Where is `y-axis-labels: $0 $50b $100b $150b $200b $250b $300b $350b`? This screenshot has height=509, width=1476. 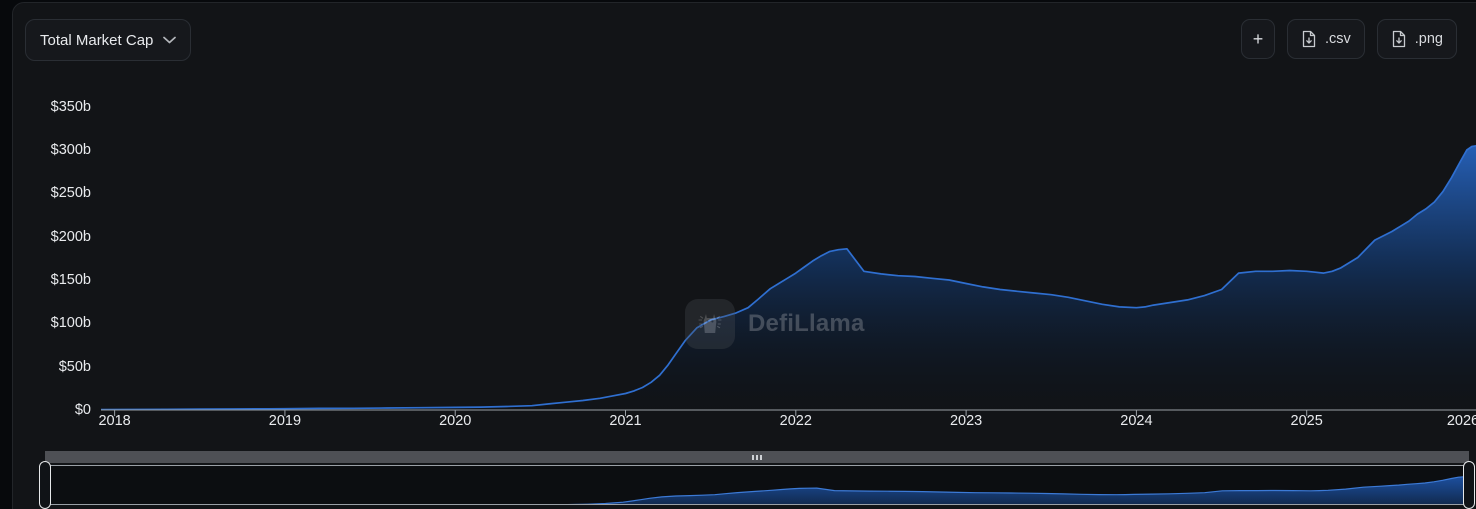 y-axis-labels: $0 $50b $100b $150b $200b $250b $300b $350b is located at coordinates (52, 244).